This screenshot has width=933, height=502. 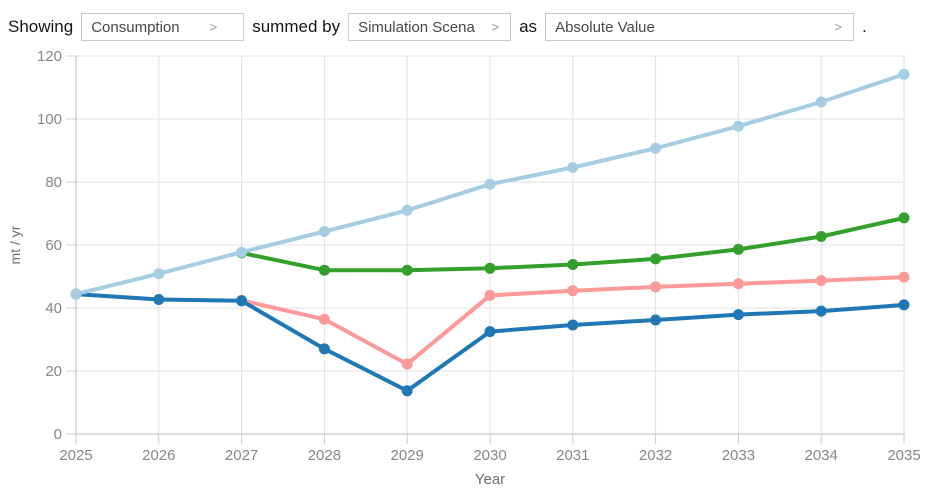 What do you see at coordinates (573, 264) in the screenshot?
I see `point-green-2031` at bounding box center [573, 264].